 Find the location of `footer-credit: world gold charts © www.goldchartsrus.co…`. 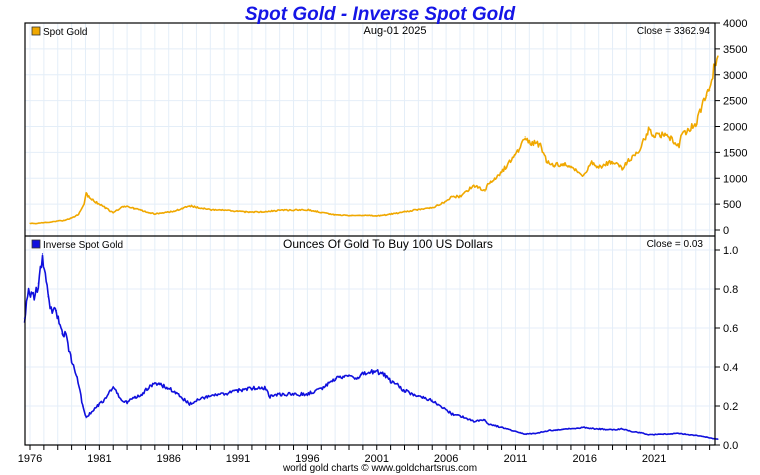

footer-credit: world gold charts © www.goldchartsrus.co… is located at coordinates (379, 468).